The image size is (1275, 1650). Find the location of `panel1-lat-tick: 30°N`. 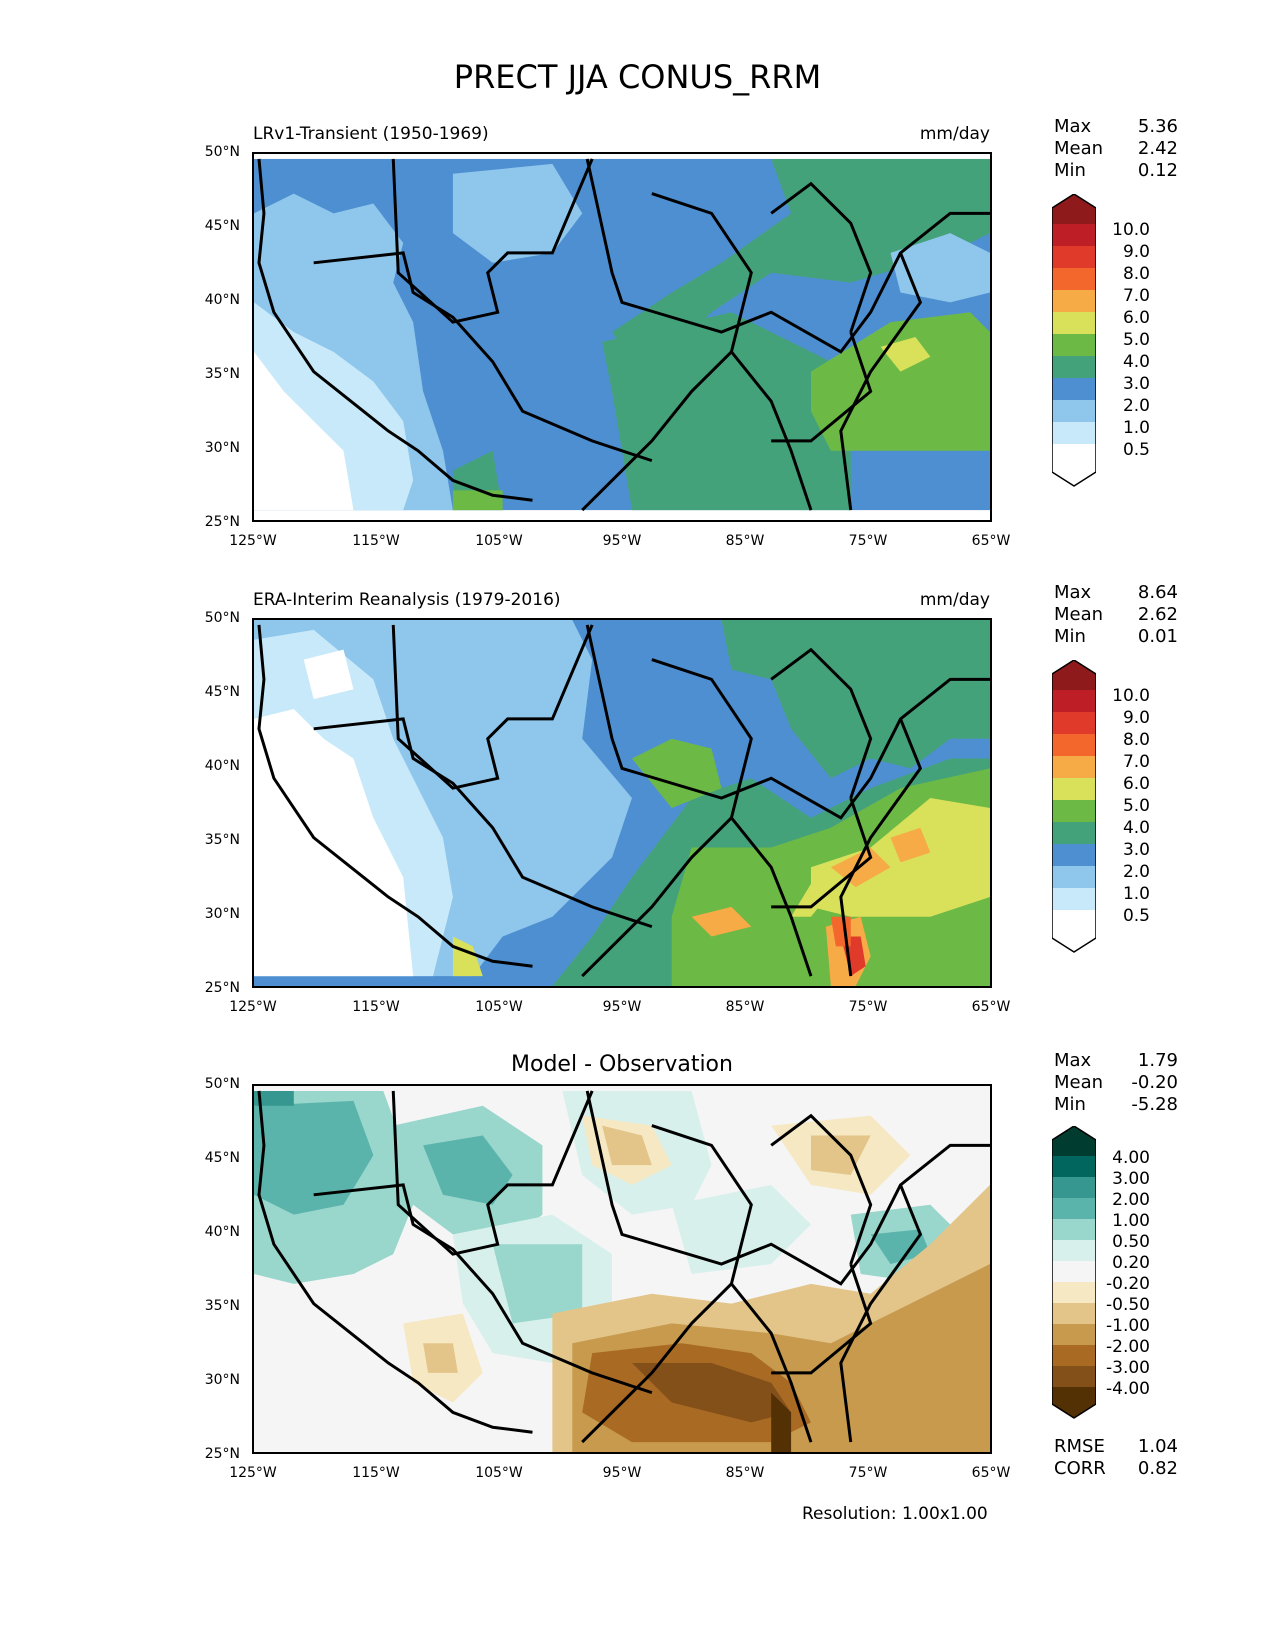

panel1-lat-tick: 30°N is located at coordinates (222, 448).